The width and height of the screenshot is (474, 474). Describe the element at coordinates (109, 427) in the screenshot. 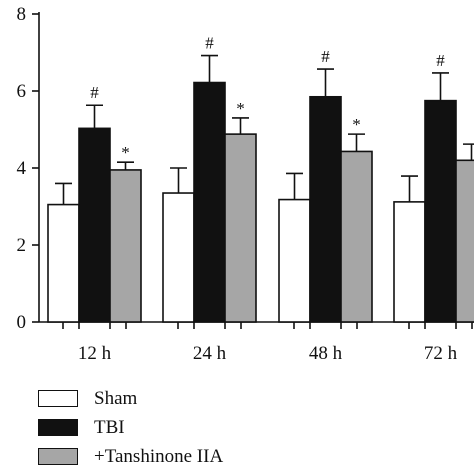

I see `legend-label-tbi: TBI` at that location.